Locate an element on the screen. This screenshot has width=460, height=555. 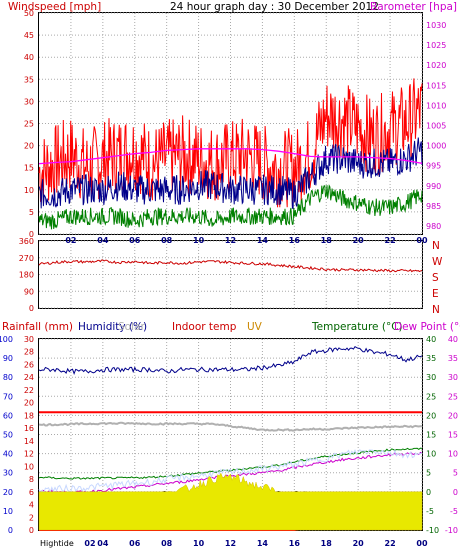
hightide-axis-label: Hightide is located at coordinates (57, 543).